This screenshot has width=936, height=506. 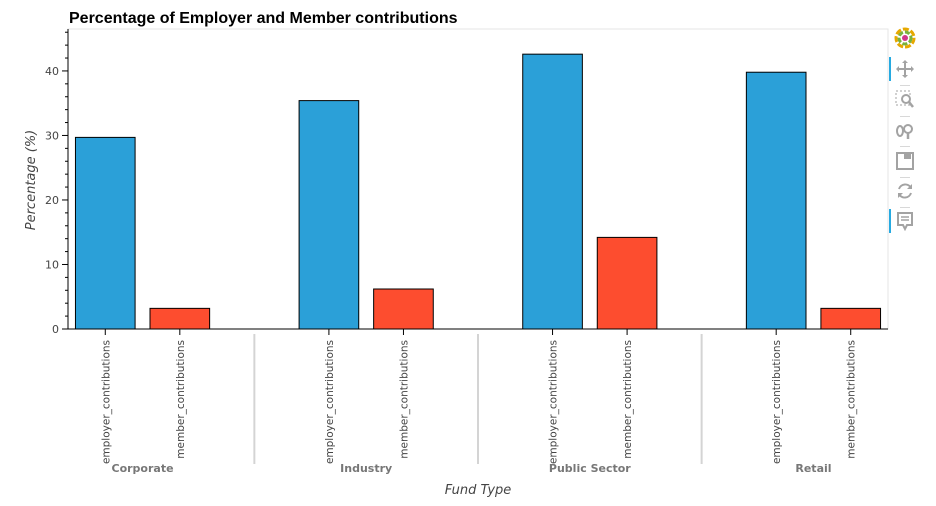 I want to click on x-group-label: Industry, so click(x=366, y=468).